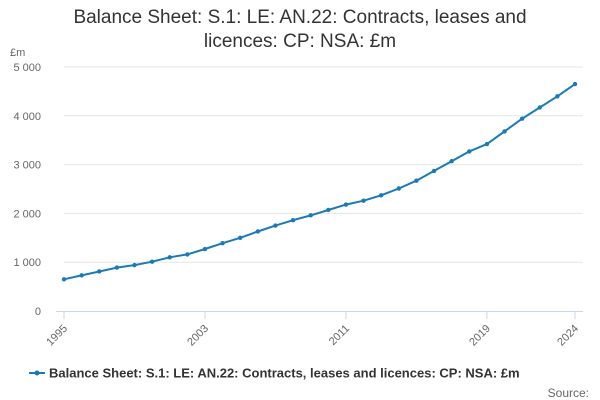 The image size is (600, 400). What do you see at coordinates (198, 336) in the screenshot?
I see `x-tick-label: 2003` at bounding box center [198, 336].